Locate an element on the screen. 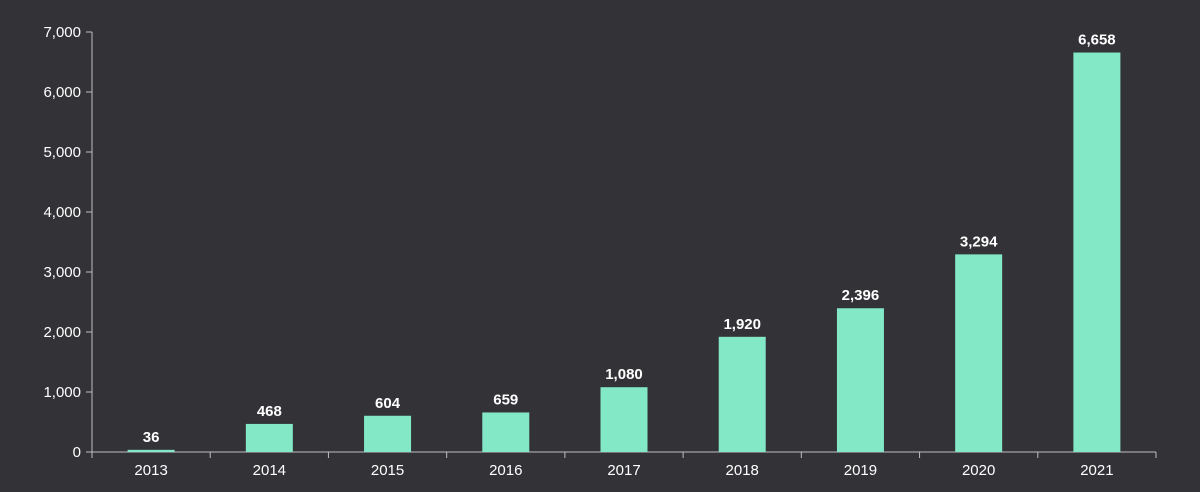 Image resolution: width=1200 pixels, height=492 pixels. data-label-2013: 36 is located at coordinates (151, 437).